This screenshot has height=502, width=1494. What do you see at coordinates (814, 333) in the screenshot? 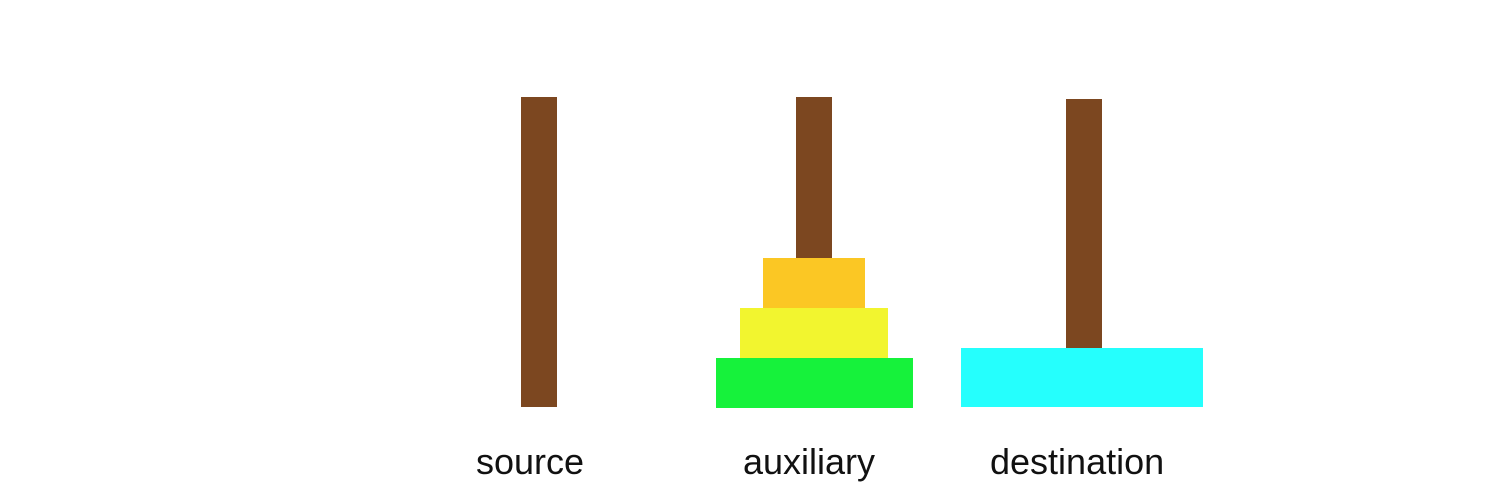
I see `disk-yellow` at bounding box center [814, 333].